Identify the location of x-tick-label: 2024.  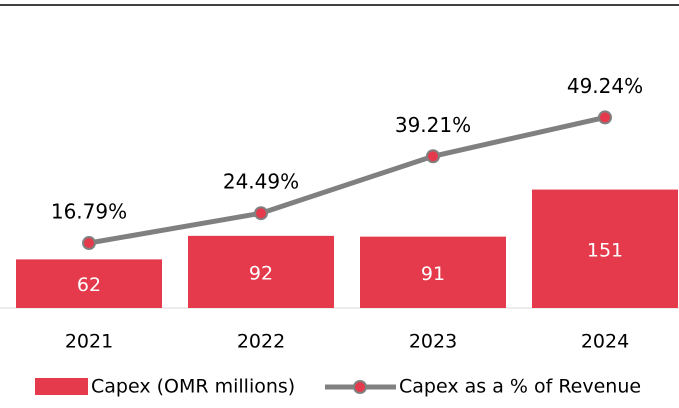
(605, 342).